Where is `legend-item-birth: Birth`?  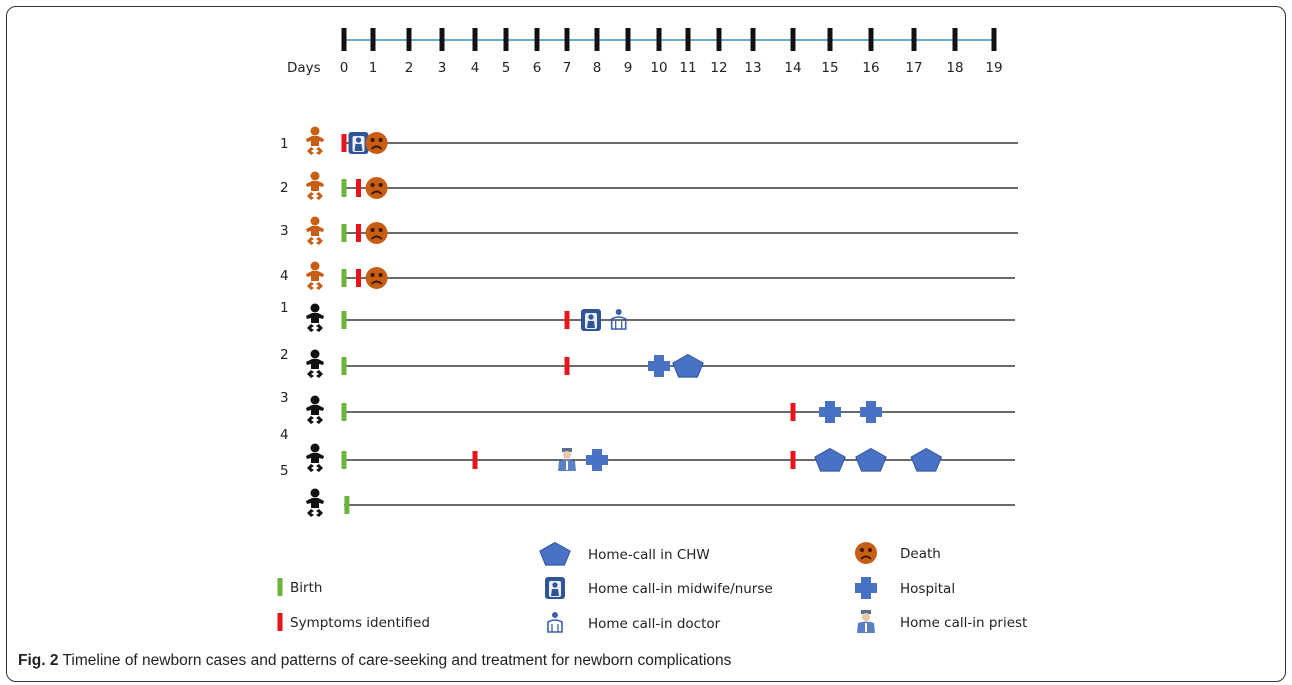 legend-item-birth: Birth is located at coordinates (299, 587).